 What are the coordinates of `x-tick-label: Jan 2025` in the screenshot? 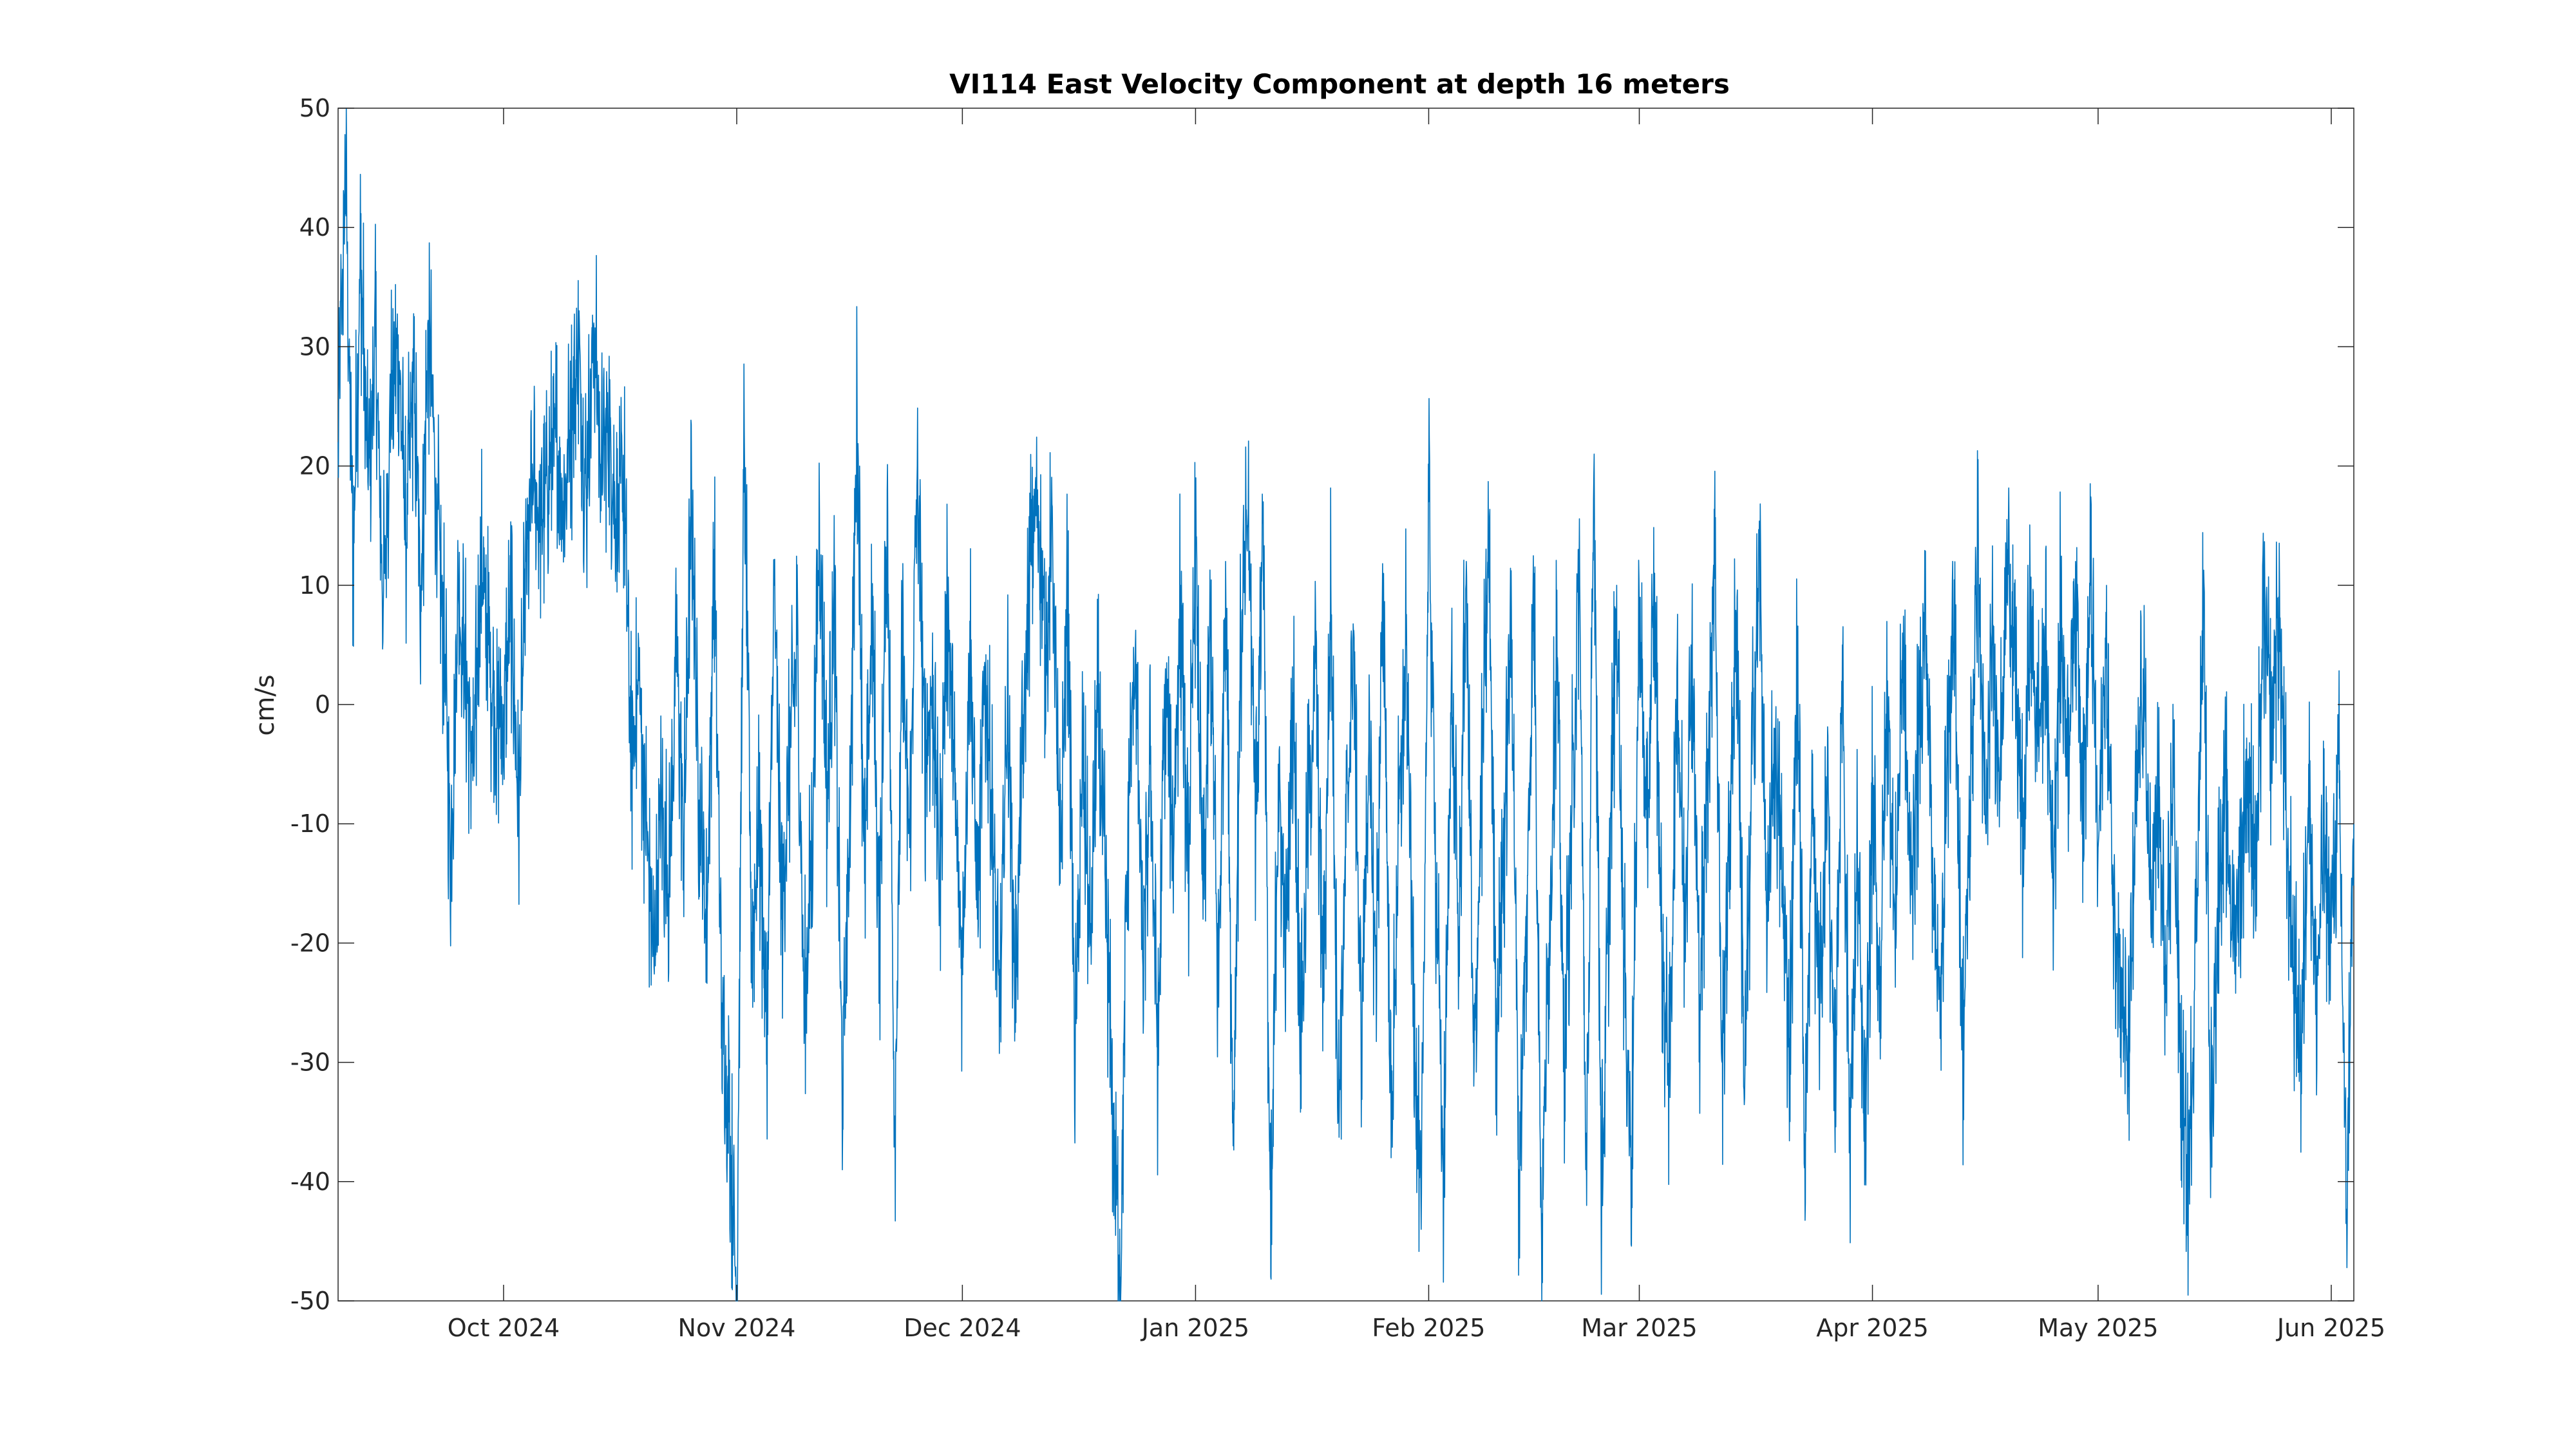 It's located at (1195, 1328).